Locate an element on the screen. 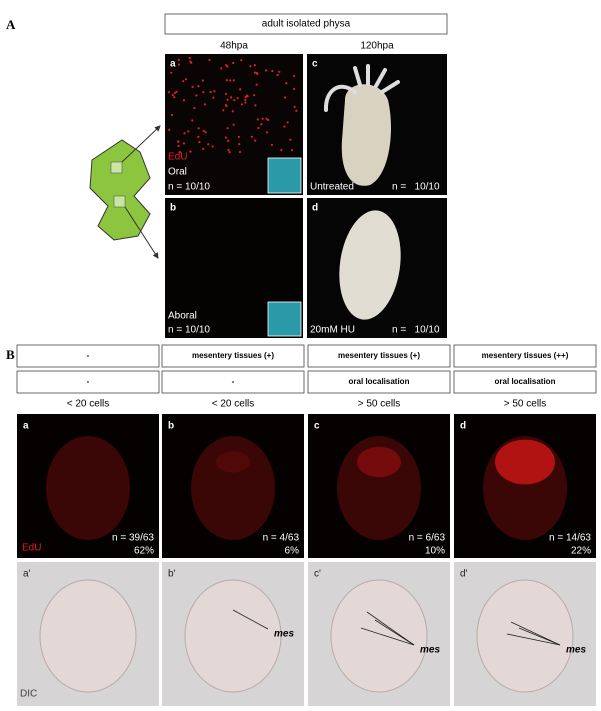  percent-label: 62% is located at coordinates (144, 551).